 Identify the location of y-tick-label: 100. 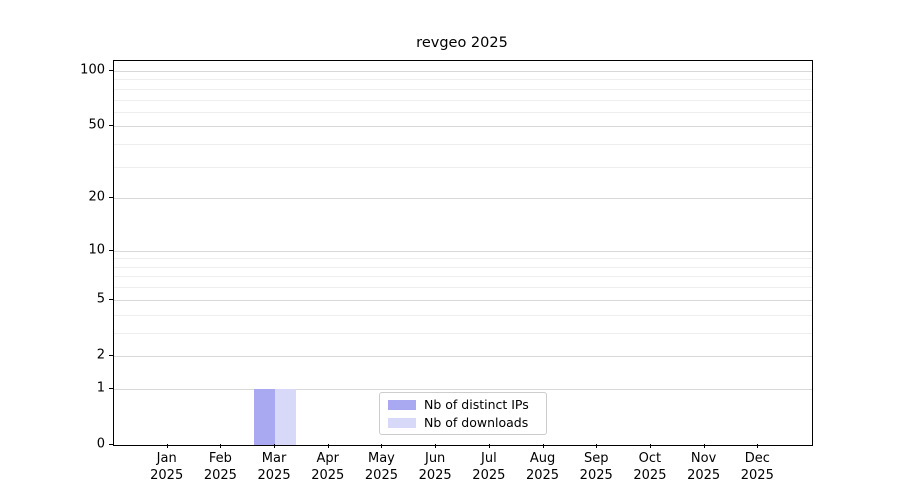
(92, 70).